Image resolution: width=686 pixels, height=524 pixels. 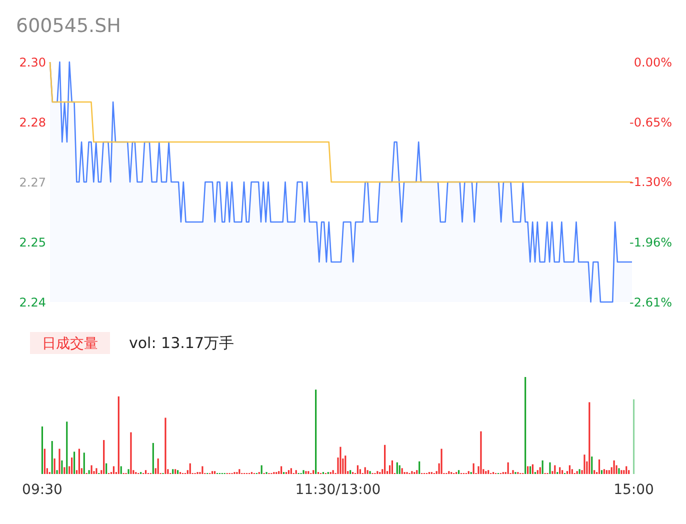 What do you see at coordinates (651, 243) in the screenshot?
I see `y2-tick-label: -1.96%` at bounding box center [651, 243].